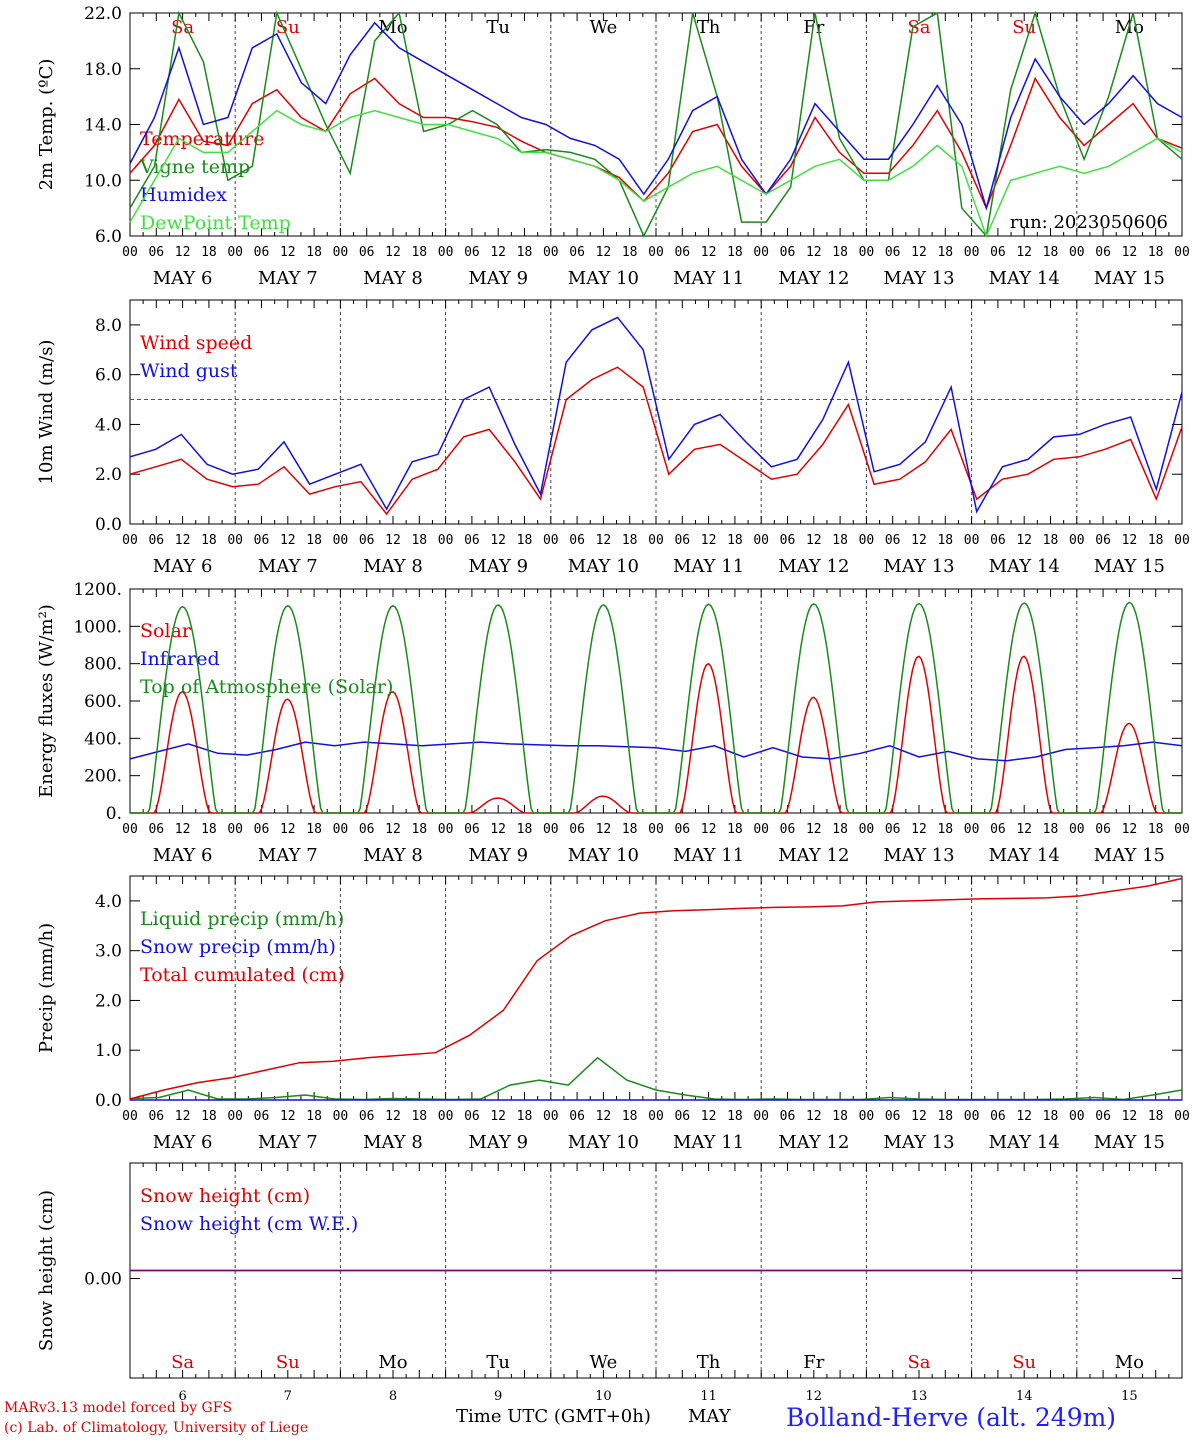 This screenshot has height=1440, width=1194. What do you see at coordinates (182, 1396) in the screenshot?
I see `day-number-label: 6` at bounding box center [182, 1396].